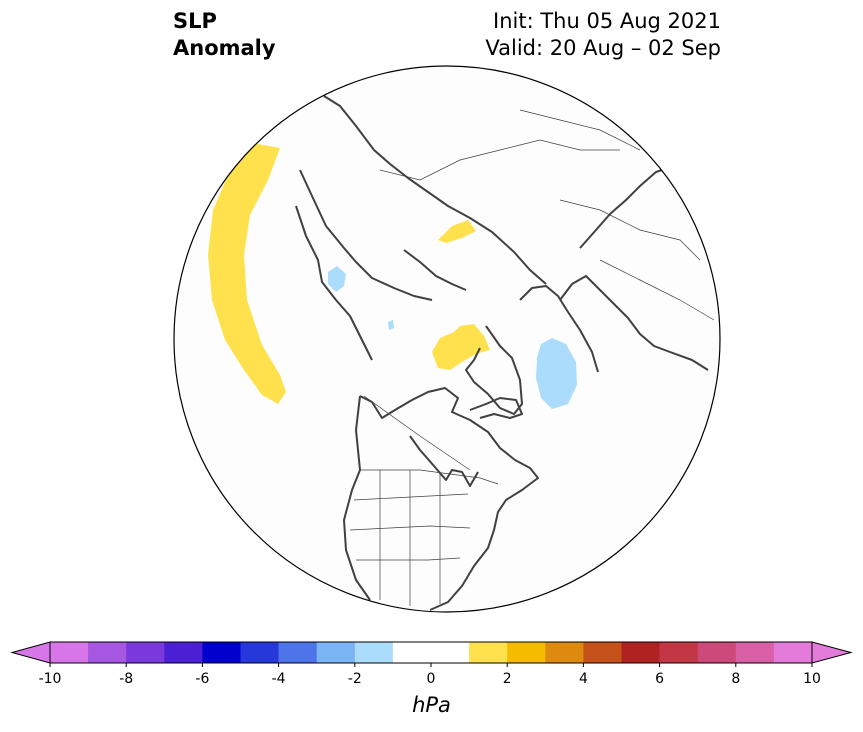 The image size is (863, 732). I want to click on colorbar-tick-label: 10, so click(812, 679).